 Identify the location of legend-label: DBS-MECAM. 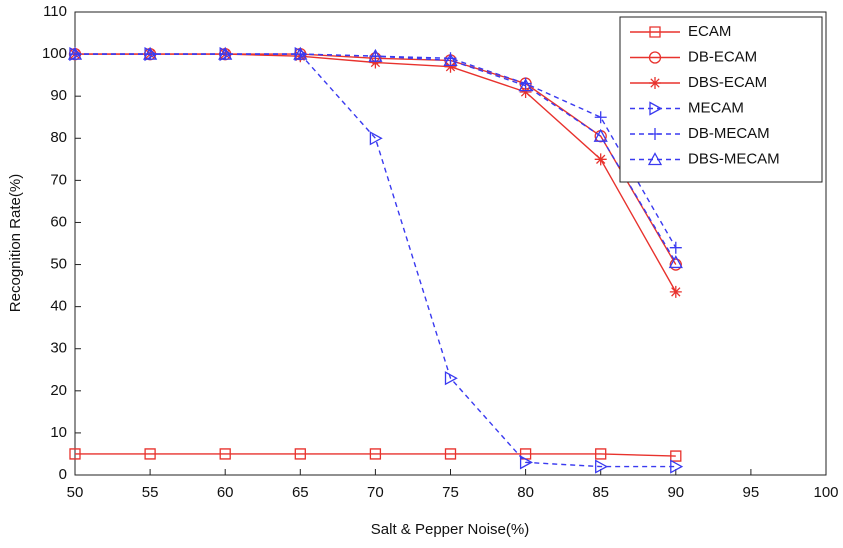
(734, 158).